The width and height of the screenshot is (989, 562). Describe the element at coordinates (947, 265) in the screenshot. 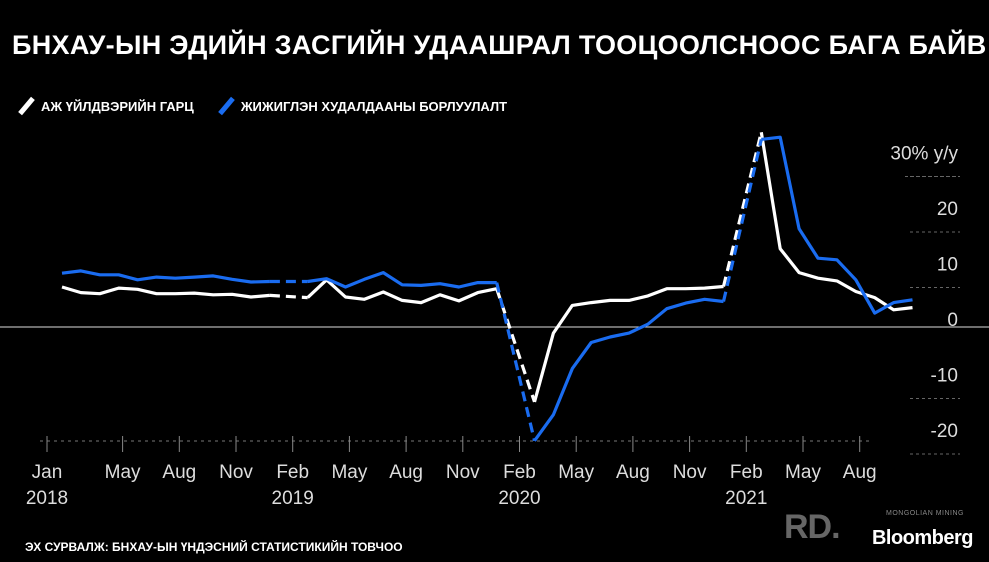

I see `y-tick-label-2: 10` at that location.